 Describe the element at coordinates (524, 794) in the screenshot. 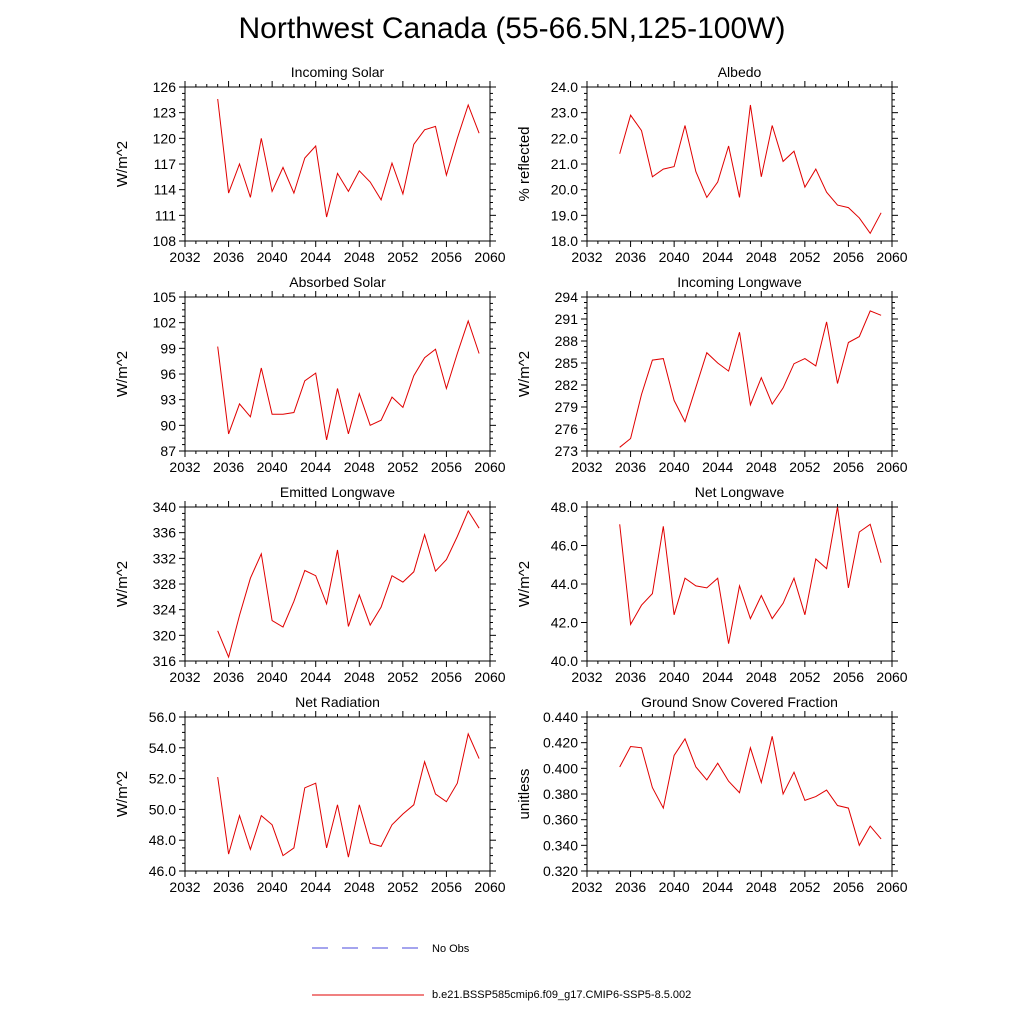

I see `y-axis-label: unitless` at that location.